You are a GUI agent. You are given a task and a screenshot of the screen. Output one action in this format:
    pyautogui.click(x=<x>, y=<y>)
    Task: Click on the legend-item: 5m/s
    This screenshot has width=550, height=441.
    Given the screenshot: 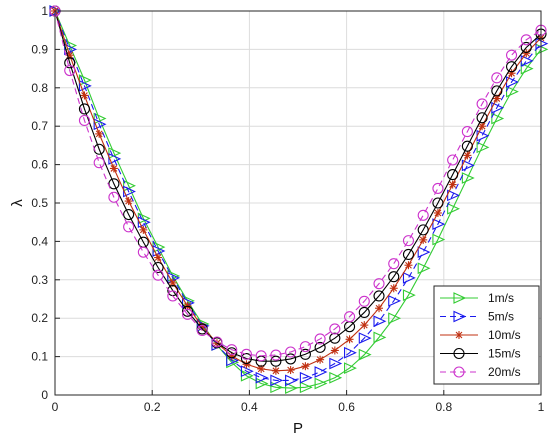 What is the action you would take?
    pyautogui.click(x=477, y=317)
    